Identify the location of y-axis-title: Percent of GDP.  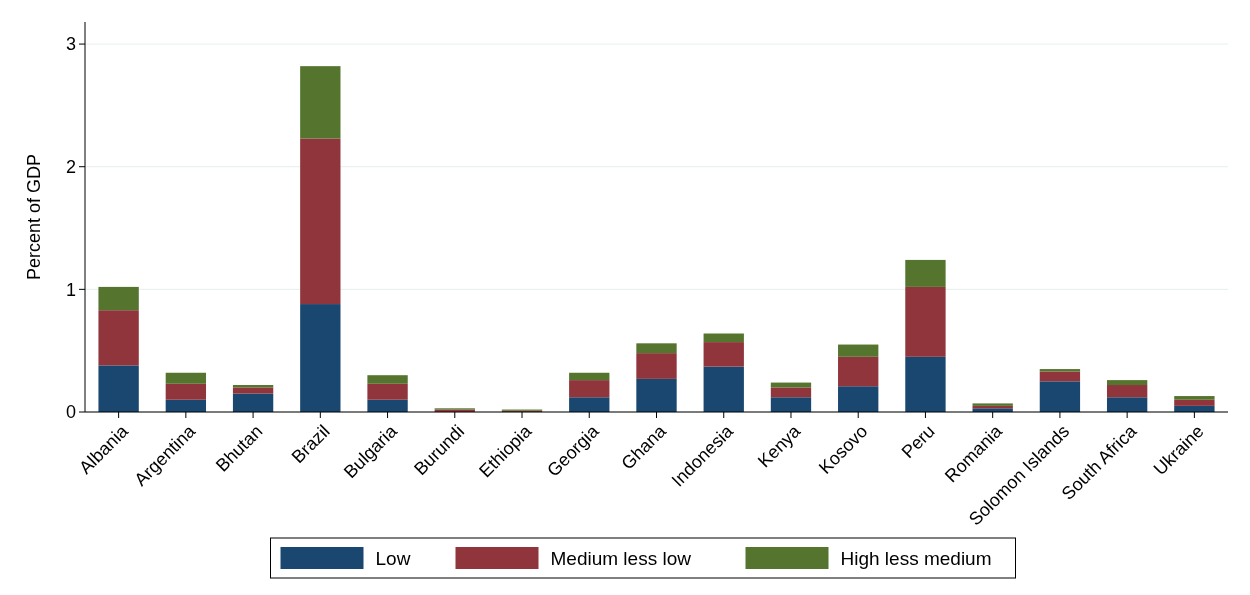
(34, 217).